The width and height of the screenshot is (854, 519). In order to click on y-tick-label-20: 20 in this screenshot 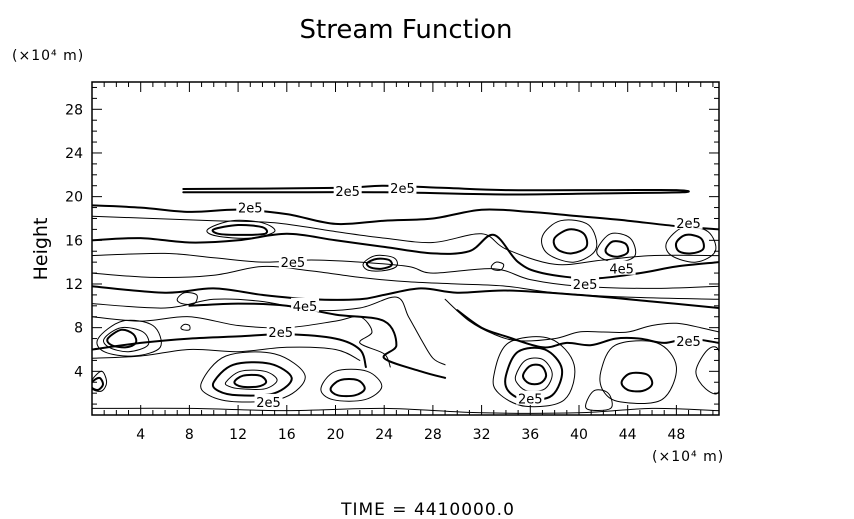, I will do `click(74, 198)`.